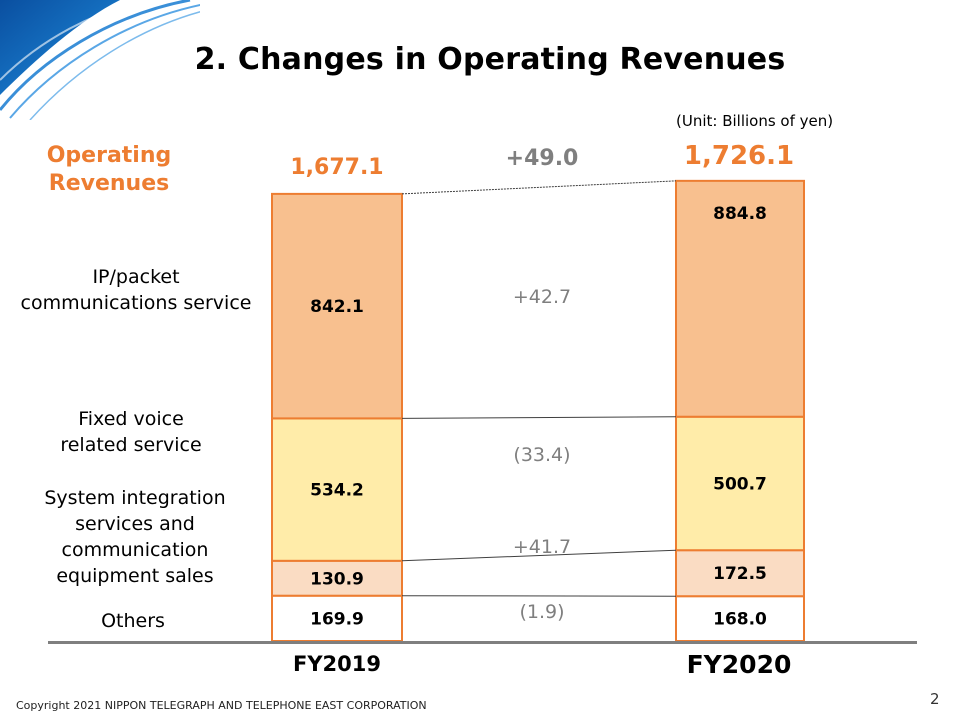 The height and width of the screenshot is (720, 960). I want to click on unit-label: (Unit: Billions of yen), so click(755, 121).